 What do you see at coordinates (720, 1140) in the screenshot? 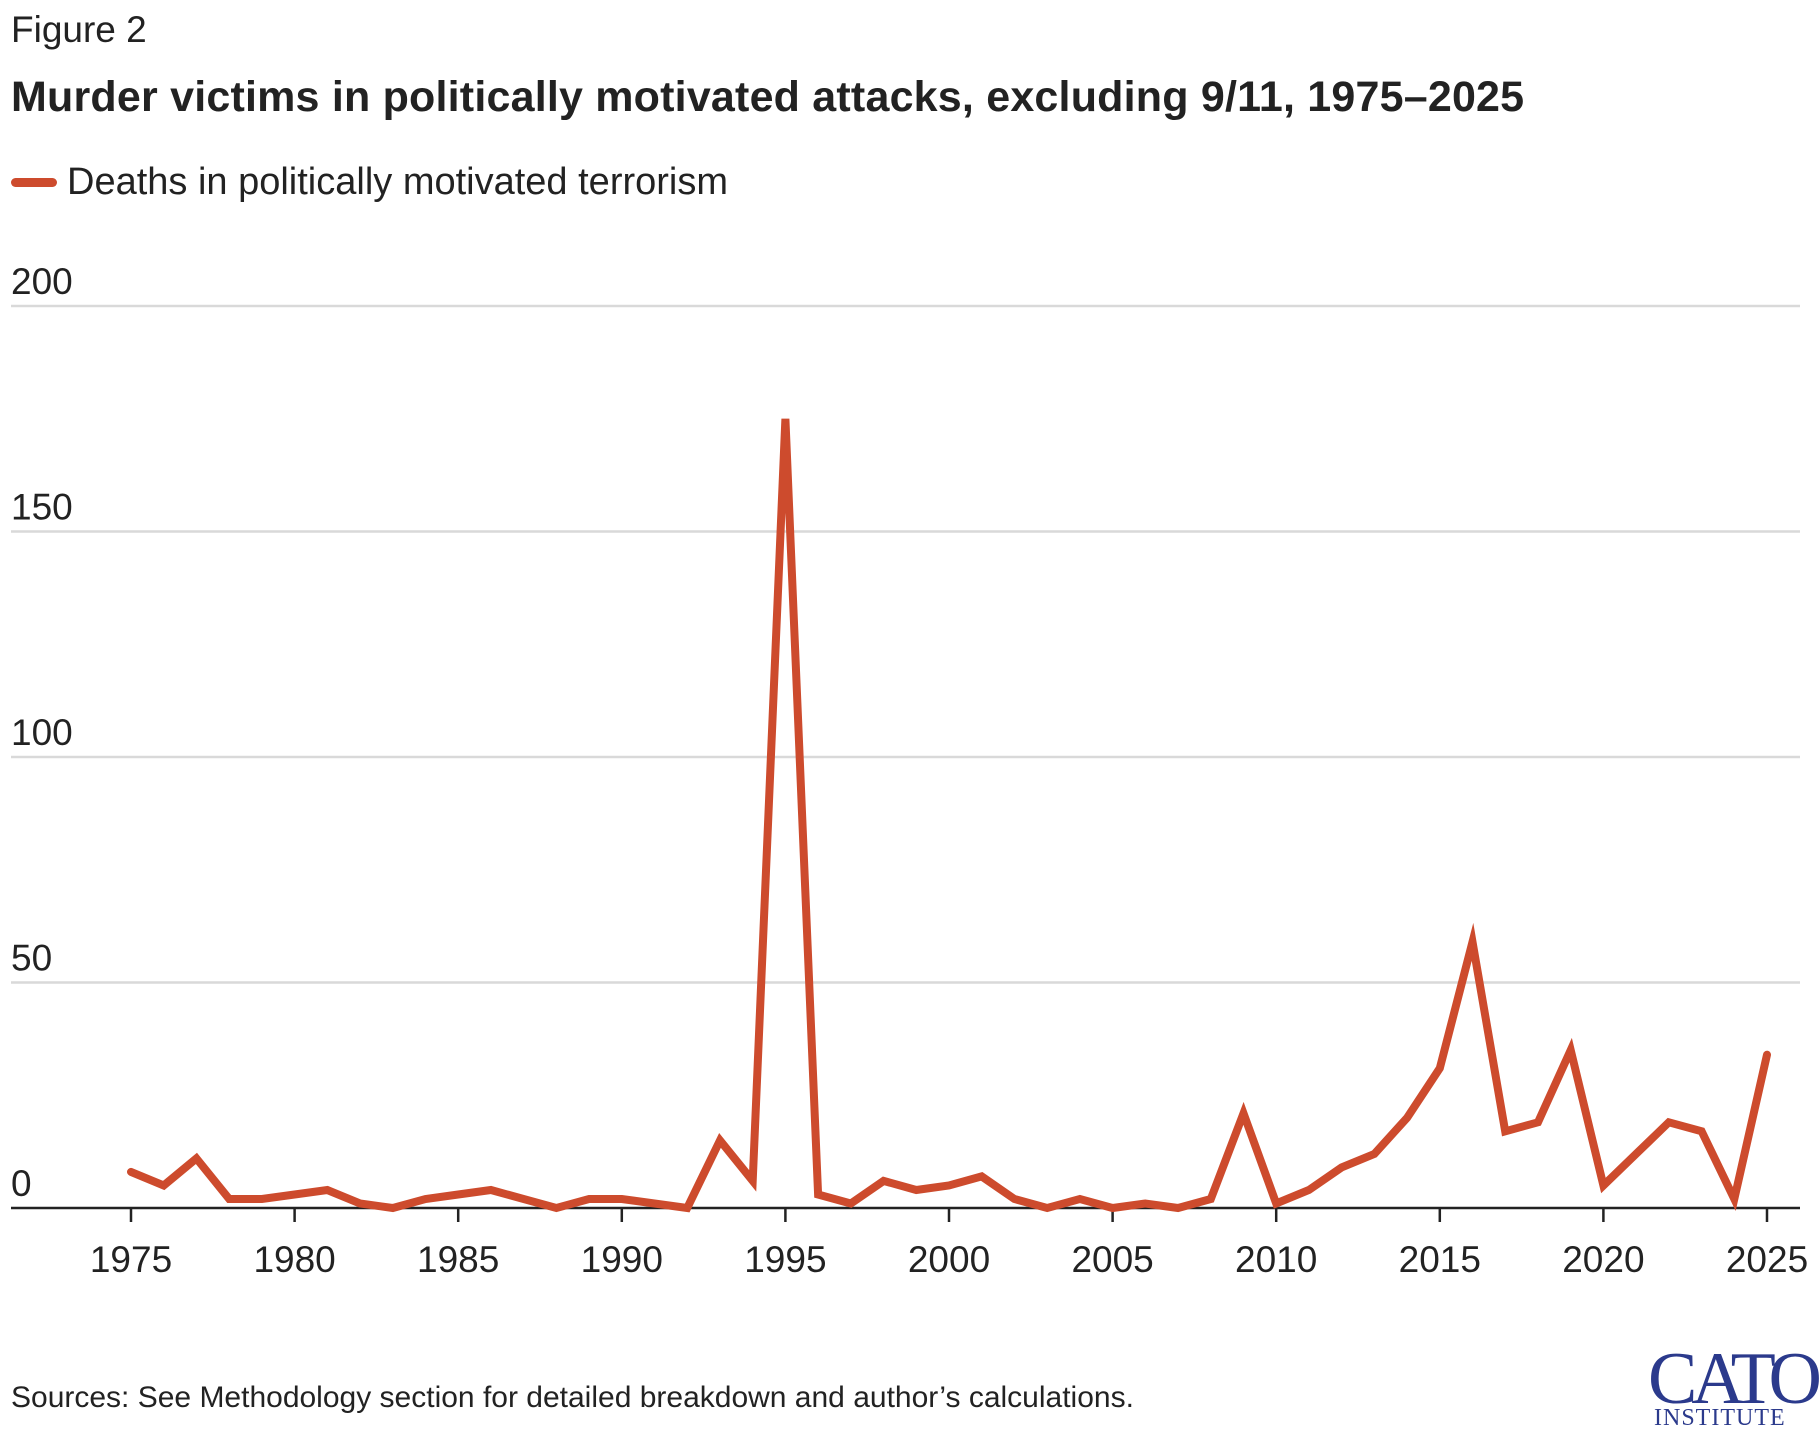
I see `data-point-1993` at bounding box center [720, 1140].